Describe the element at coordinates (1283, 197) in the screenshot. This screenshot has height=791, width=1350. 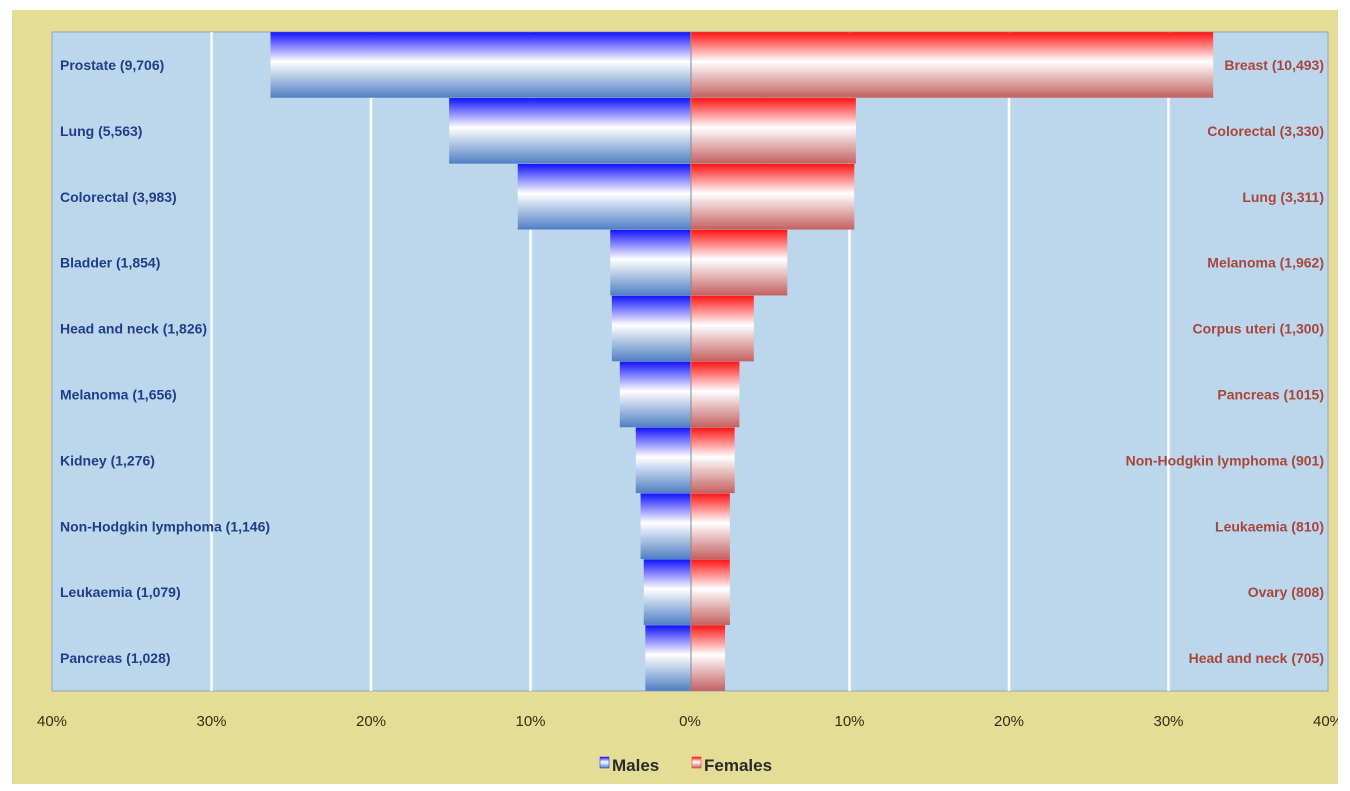
I see `female-category-label-3: Lung (3,311)` at that location.